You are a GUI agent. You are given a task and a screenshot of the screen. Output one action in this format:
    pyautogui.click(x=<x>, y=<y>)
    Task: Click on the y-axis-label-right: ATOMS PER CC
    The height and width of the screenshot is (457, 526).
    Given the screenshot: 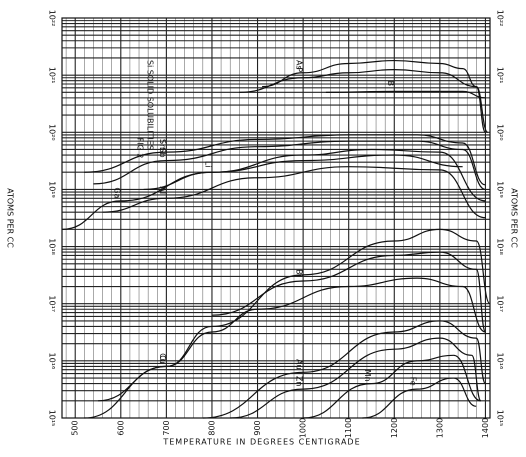 What is the action you would take?
    pyautogui.click(x=514, y=218)
    